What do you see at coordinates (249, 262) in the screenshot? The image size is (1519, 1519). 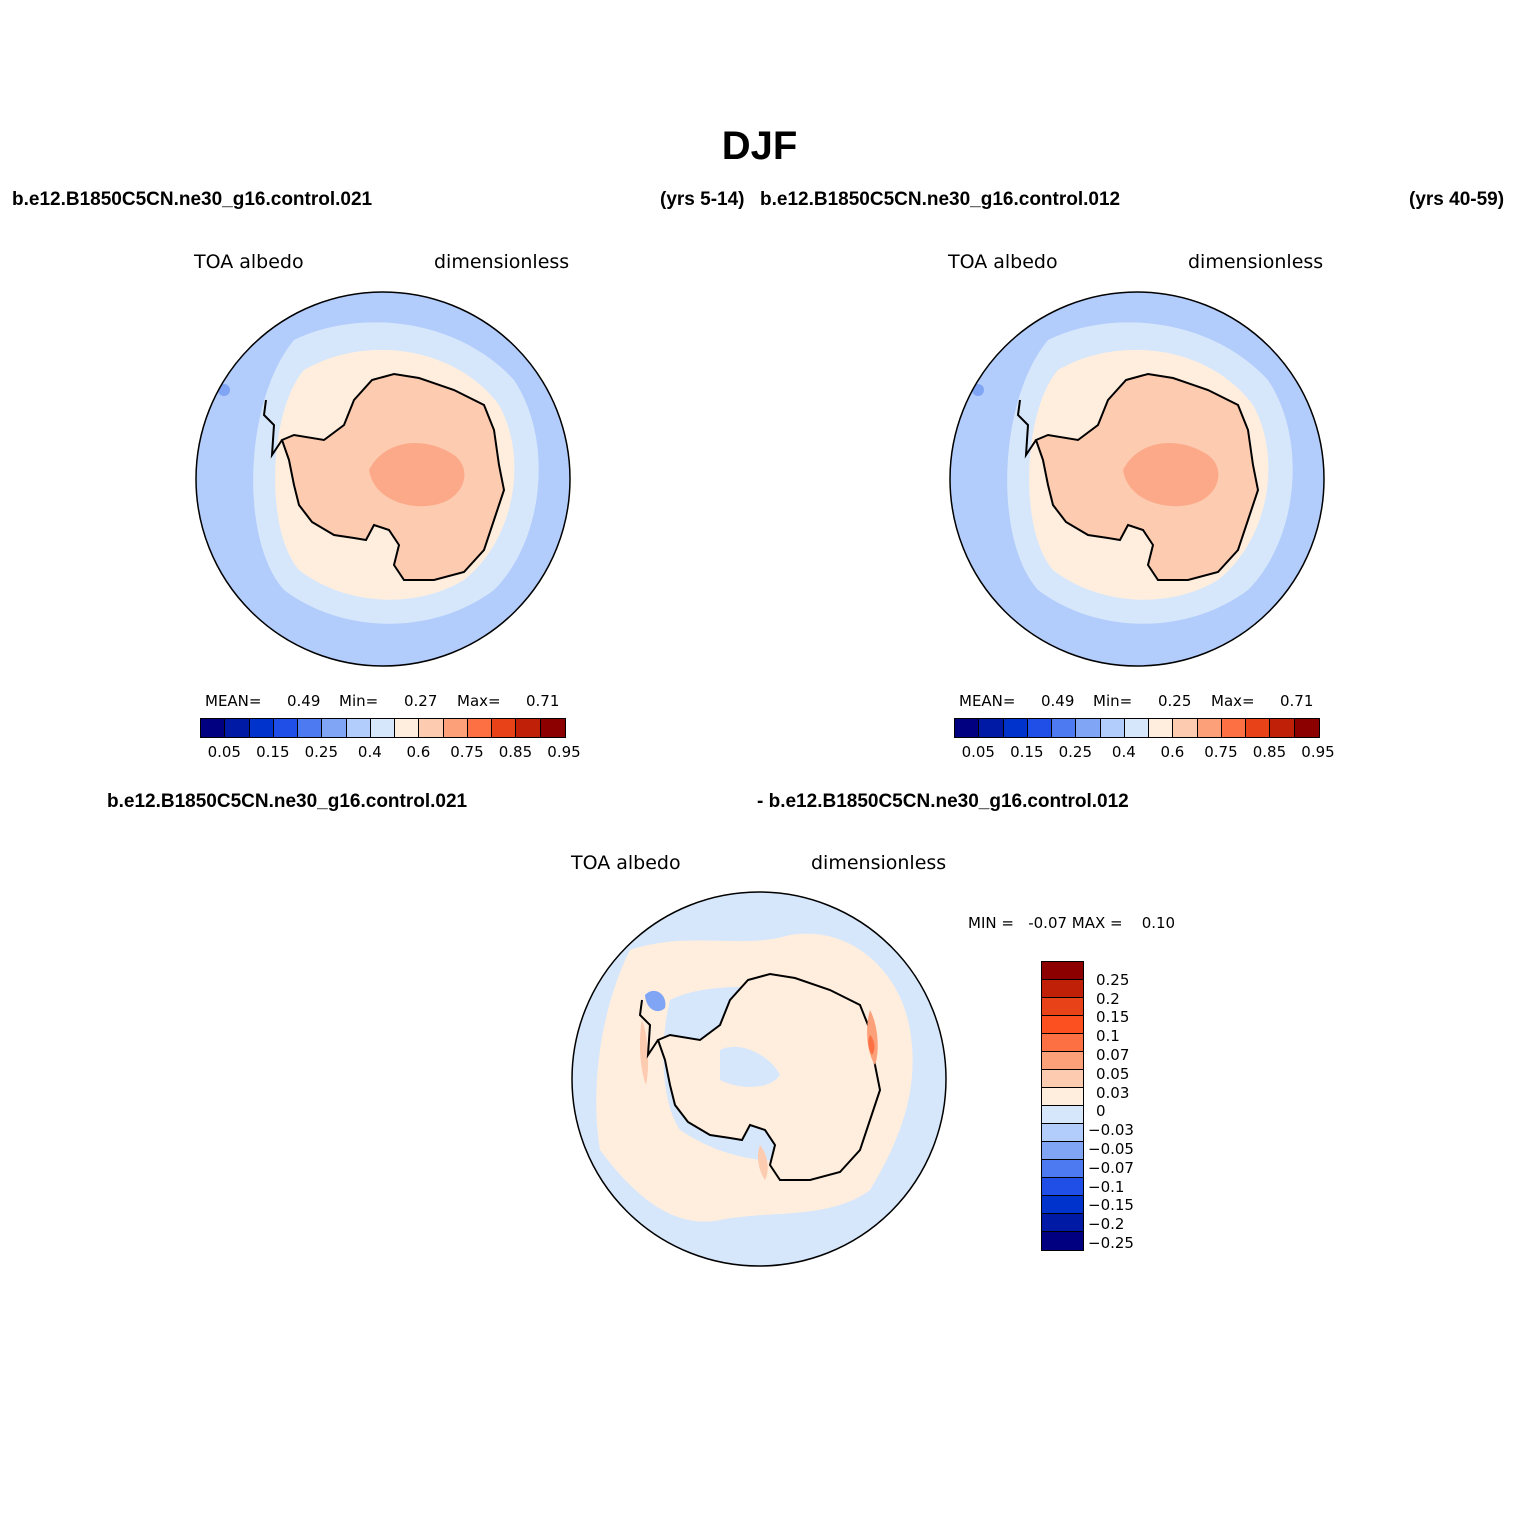 I see `panel1-variable: TOA albedo` at bounding box center [249, 262].